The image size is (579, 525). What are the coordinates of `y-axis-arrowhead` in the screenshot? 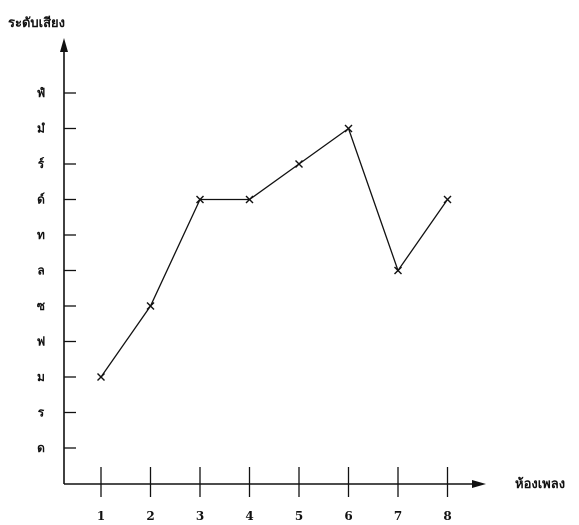 It's located at (64, 45).